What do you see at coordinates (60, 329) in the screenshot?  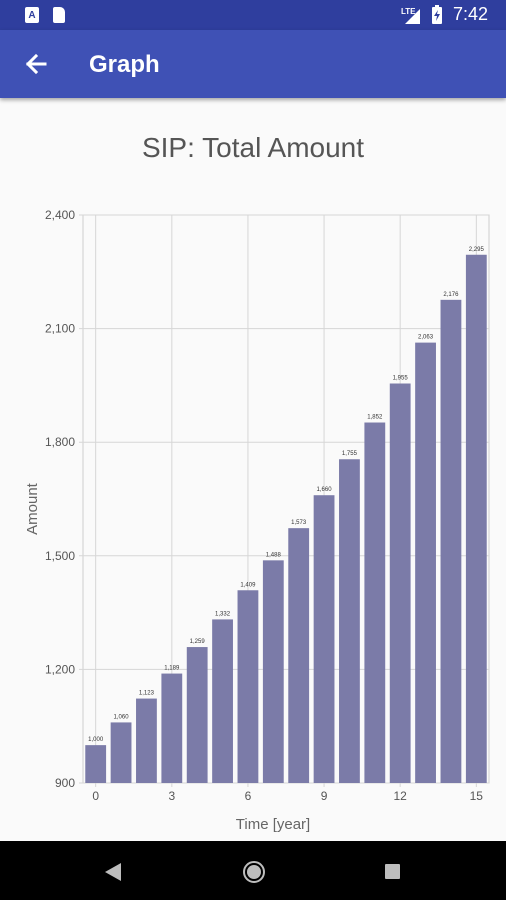 I see `y-tick-label: 2,100` at bounding box center [60, 329].